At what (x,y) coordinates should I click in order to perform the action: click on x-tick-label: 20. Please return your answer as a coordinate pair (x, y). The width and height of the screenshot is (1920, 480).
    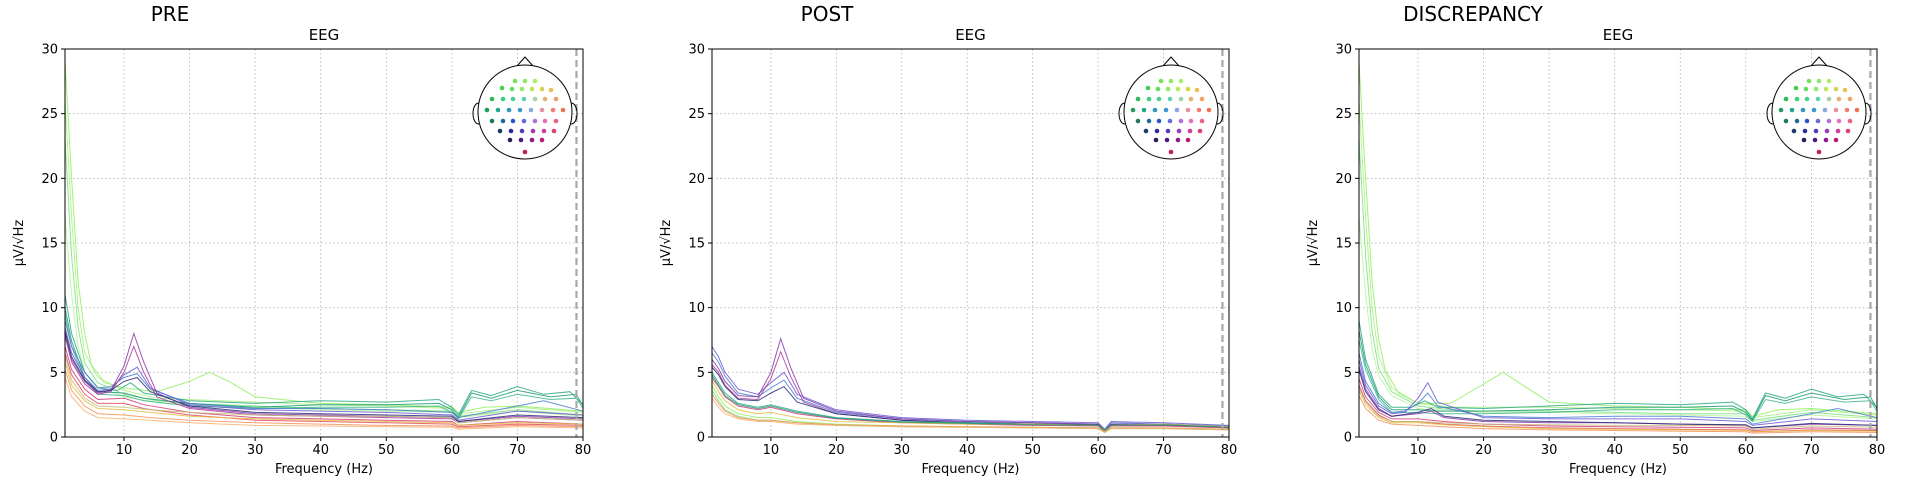
    Looking at the image, I should click on (836, 450).